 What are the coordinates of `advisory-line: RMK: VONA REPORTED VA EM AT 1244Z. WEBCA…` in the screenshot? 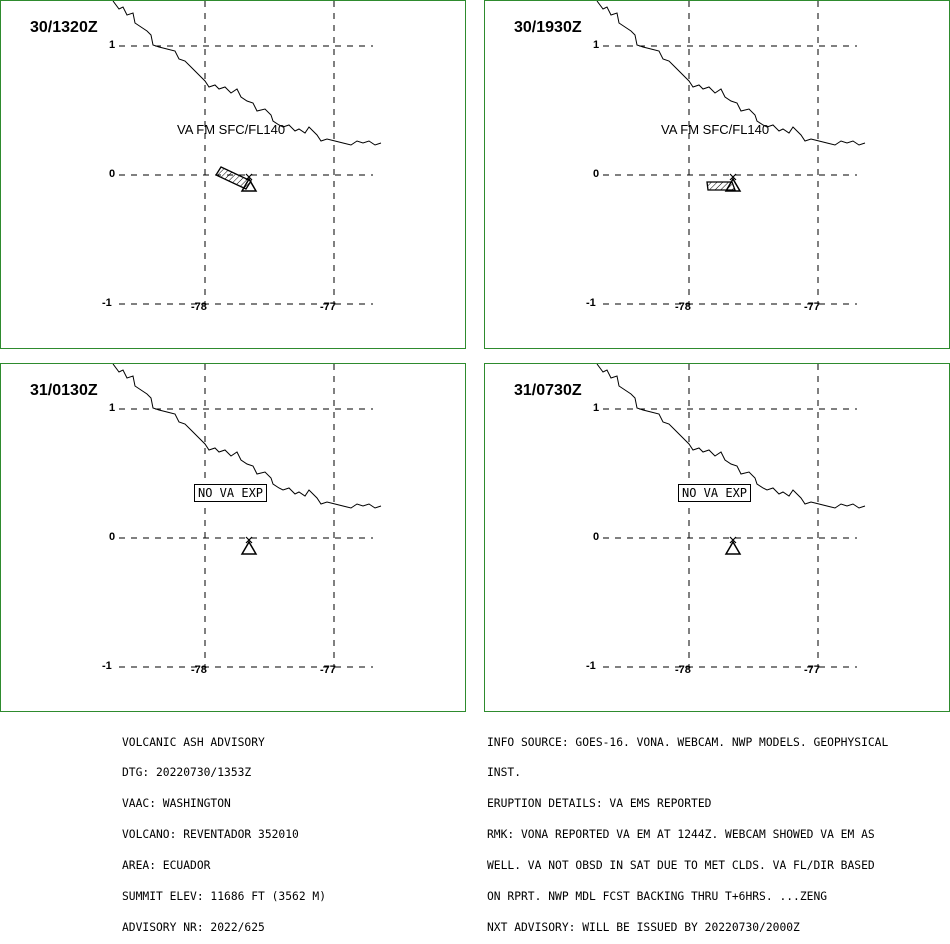 It's located at (681, 835).